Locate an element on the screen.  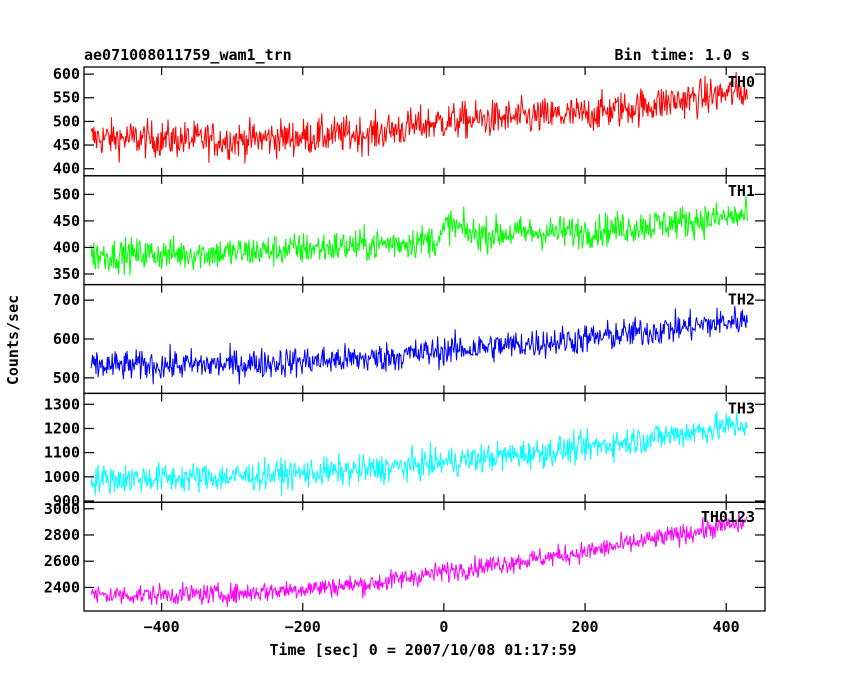
series-label-th2: TH2 is located at coordinates (741, 300).